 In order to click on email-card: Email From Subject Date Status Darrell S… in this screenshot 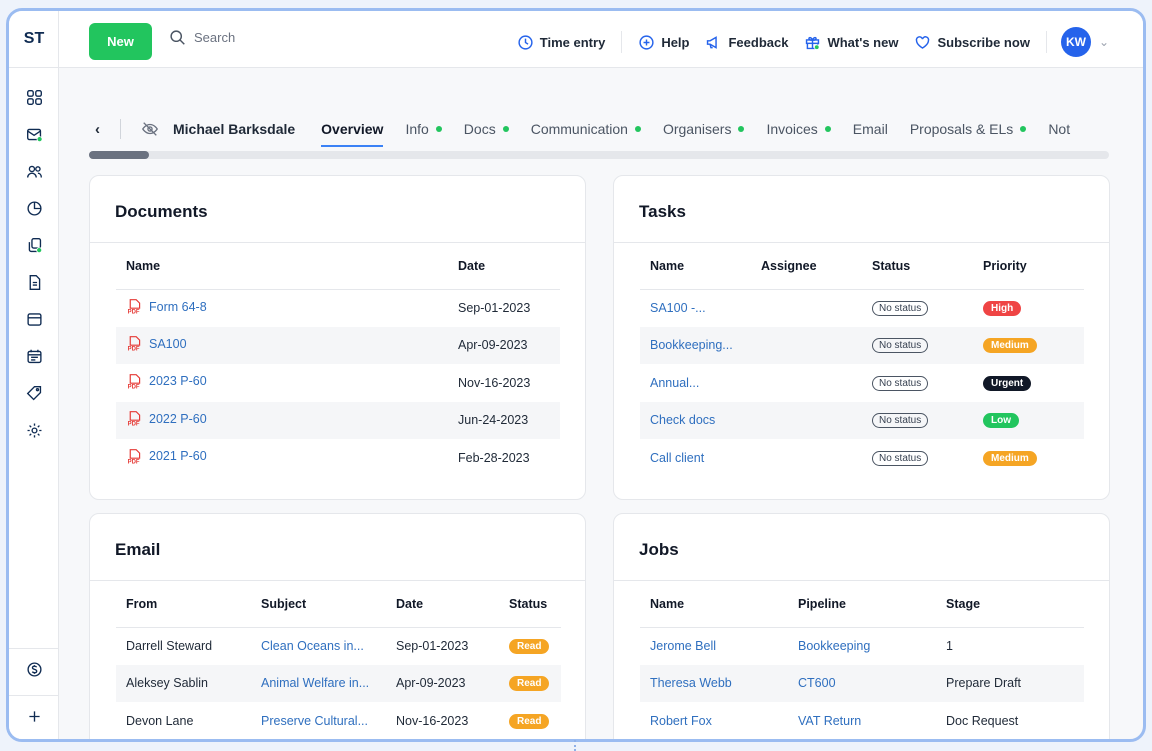, I will do `click(337, 626)`.